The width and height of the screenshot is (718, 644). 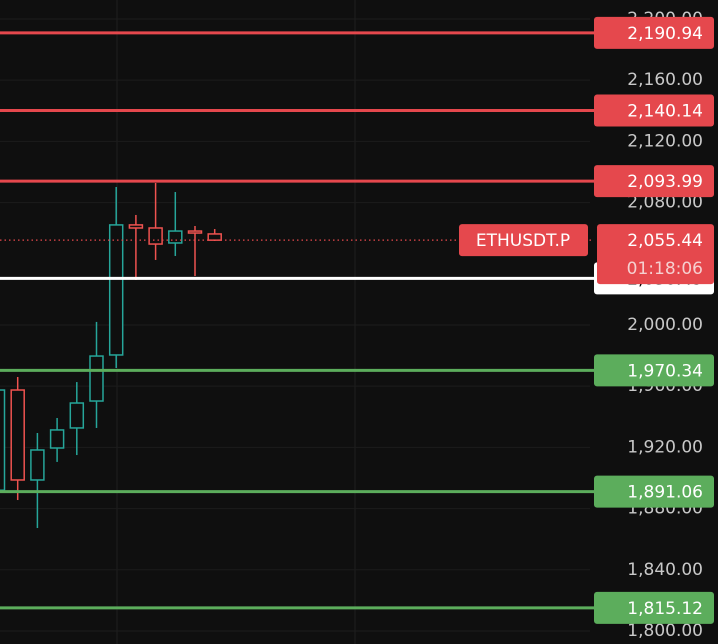 I want to click on level-tag-label: 2,140.14, so click(x=665, y=112).